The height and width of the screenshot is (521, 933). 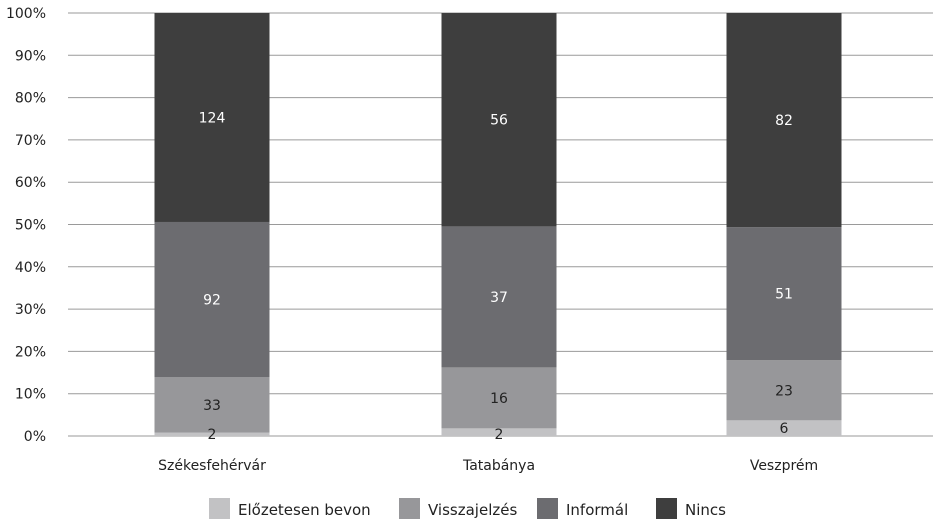 What do you see at coordinates (30, 352) in the screenshot?
I see `y-tick-label: 20%` at bounding box center [30, 352].